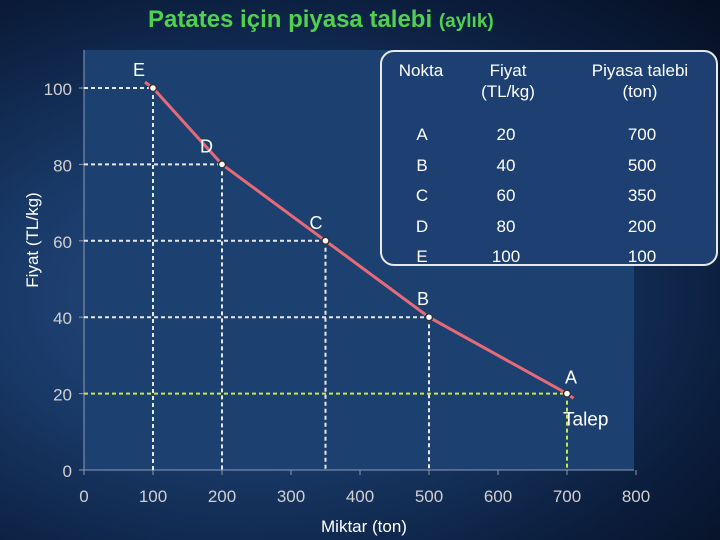  I want to click on y-tick-label: 80, so click(62, 165).